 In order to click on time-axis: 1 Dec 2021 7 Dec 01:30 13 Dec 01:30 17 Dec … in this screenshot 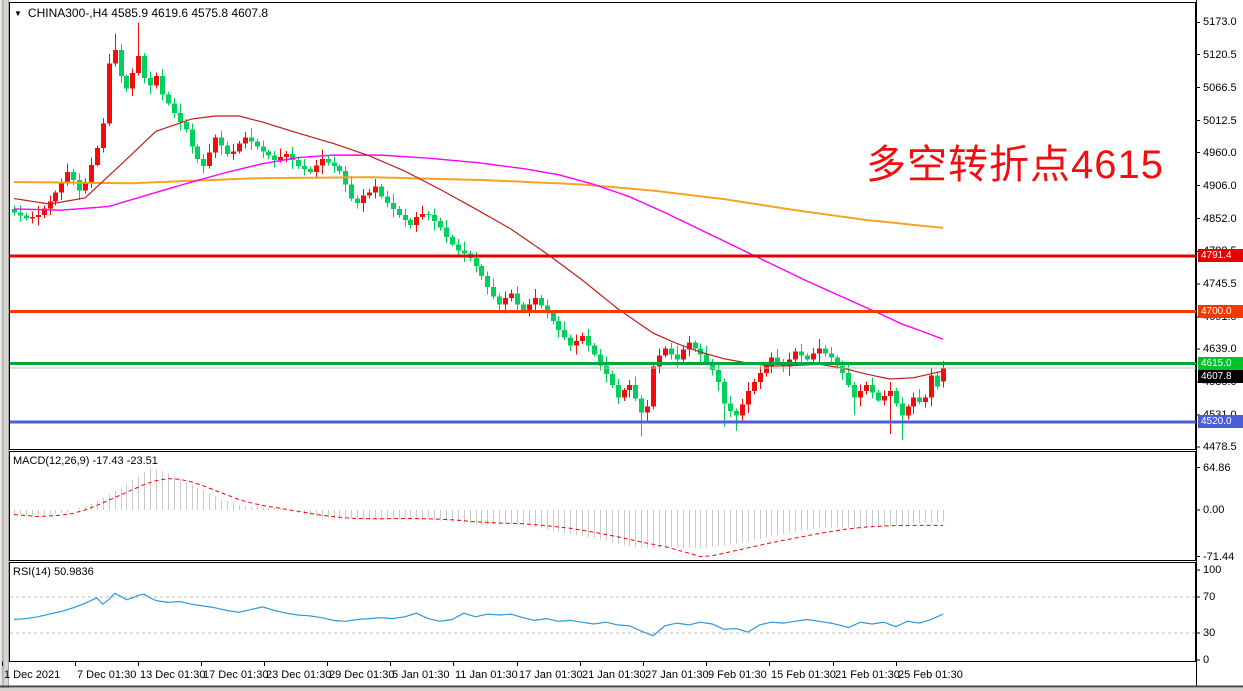, I will do `click(621, 674)`.